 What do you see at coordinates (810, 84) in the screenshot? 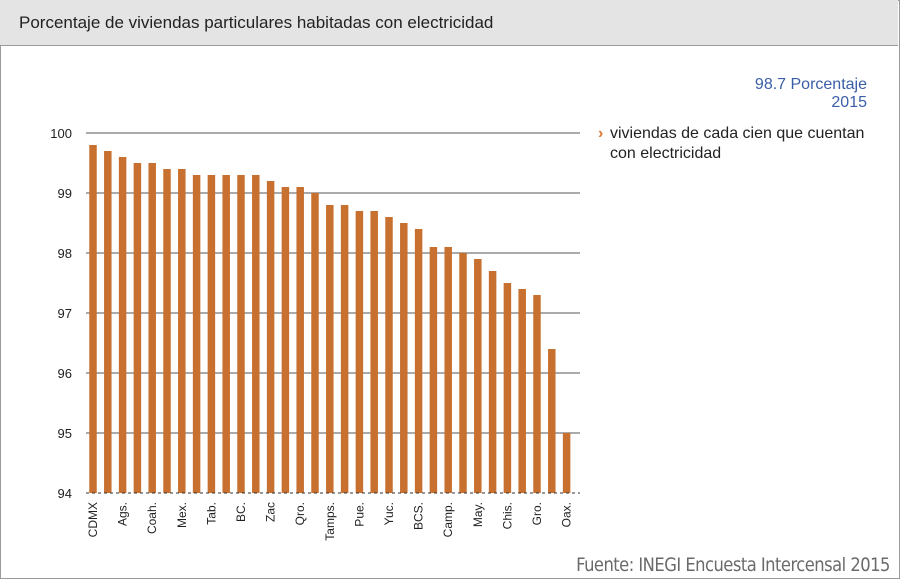
I see `stat-value: 98.7 Porcentaje` at bounding box center [810, 84].